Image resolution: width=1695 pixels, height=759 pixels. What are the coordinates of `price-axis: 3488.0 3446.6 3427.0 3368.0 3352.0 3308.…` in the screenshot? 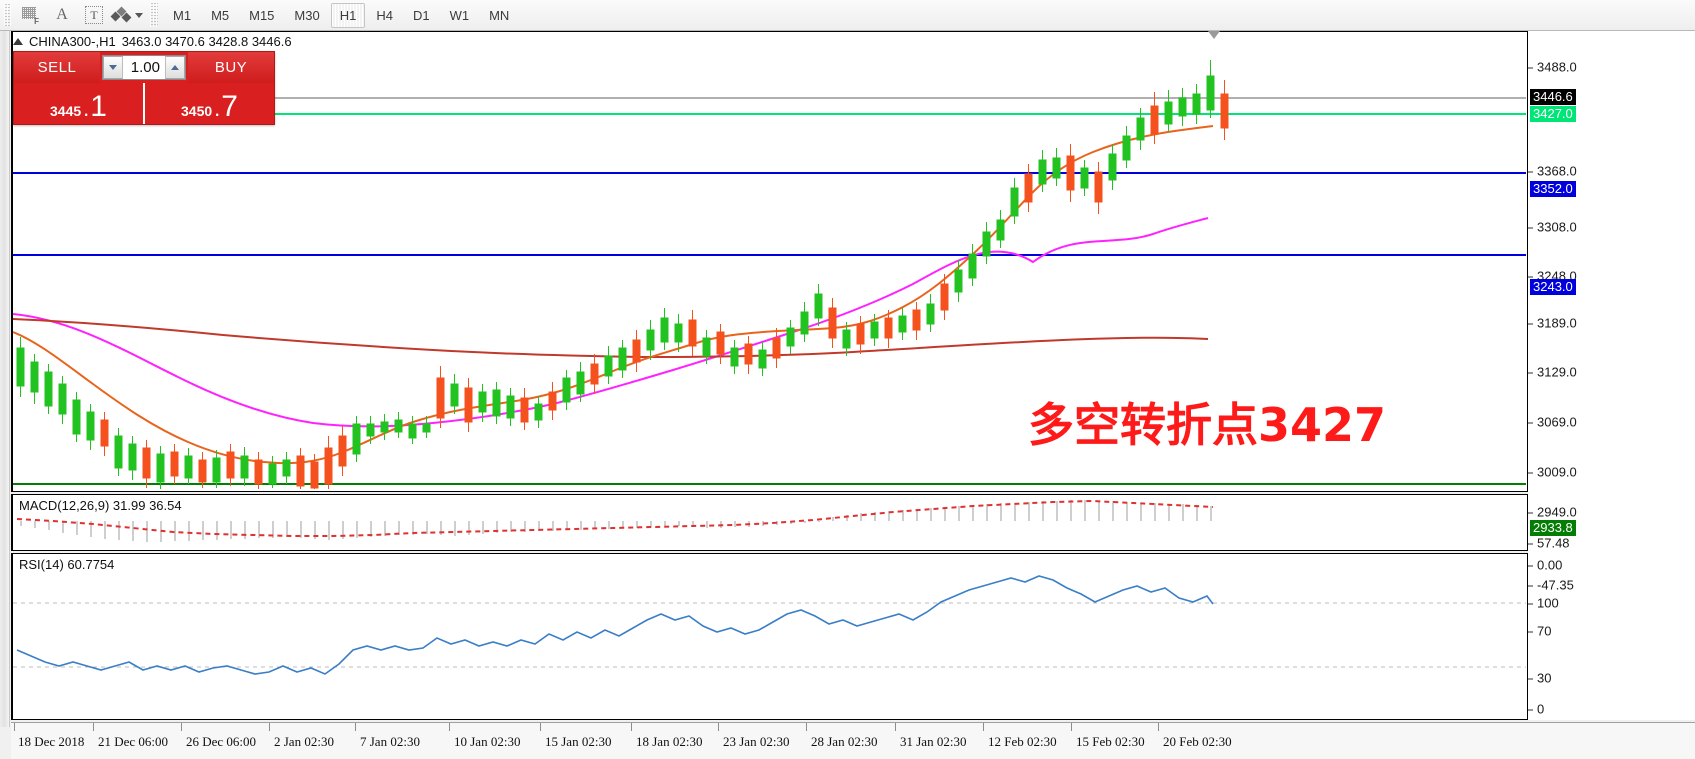 It's located at (1611, 375).